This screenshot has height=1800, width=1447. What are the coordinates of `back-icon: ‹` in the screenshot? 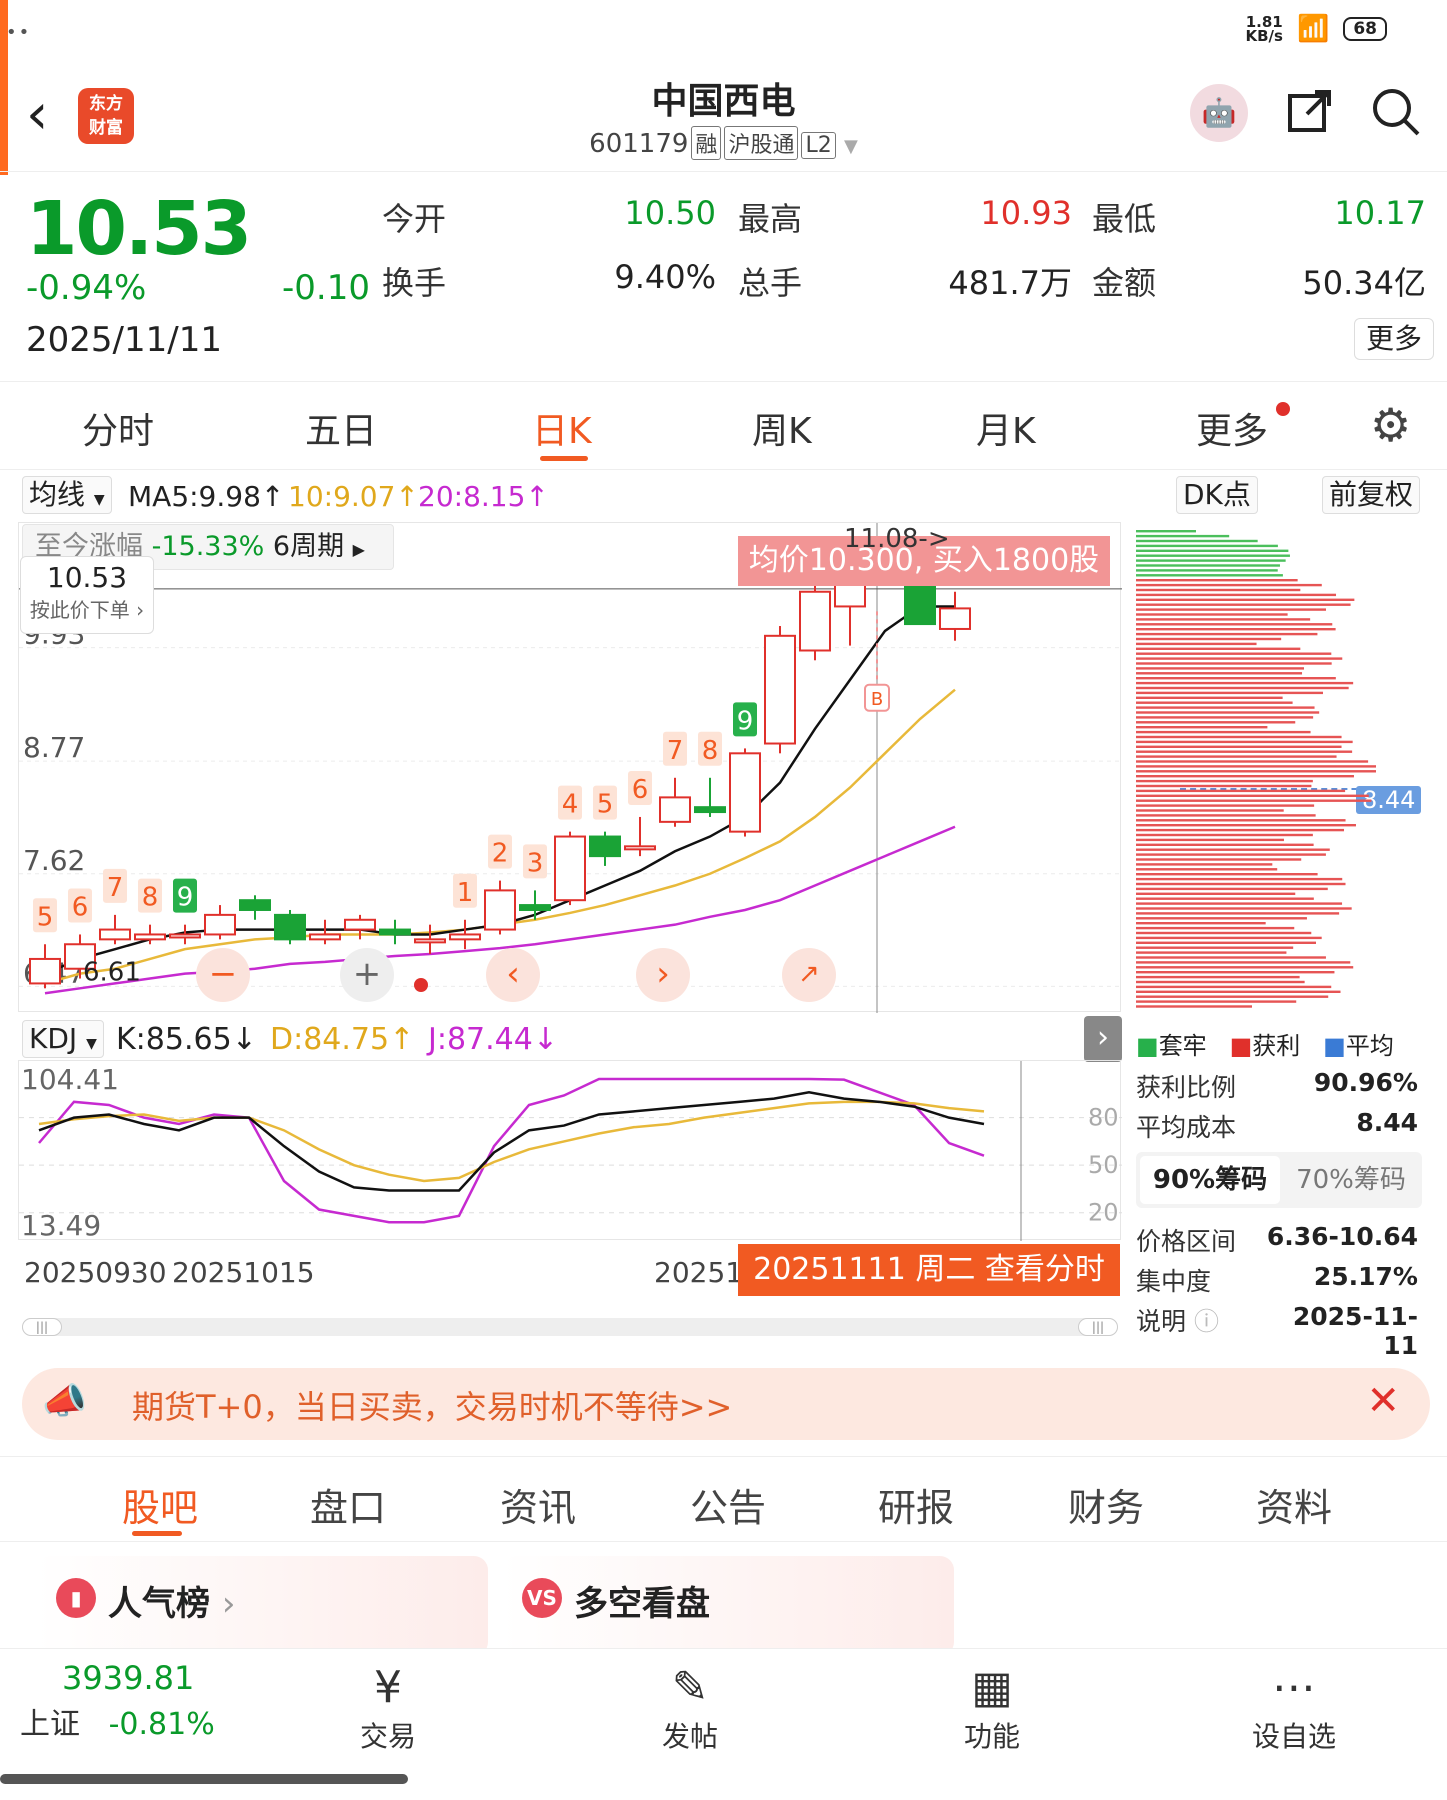 It's located at (37, 114).